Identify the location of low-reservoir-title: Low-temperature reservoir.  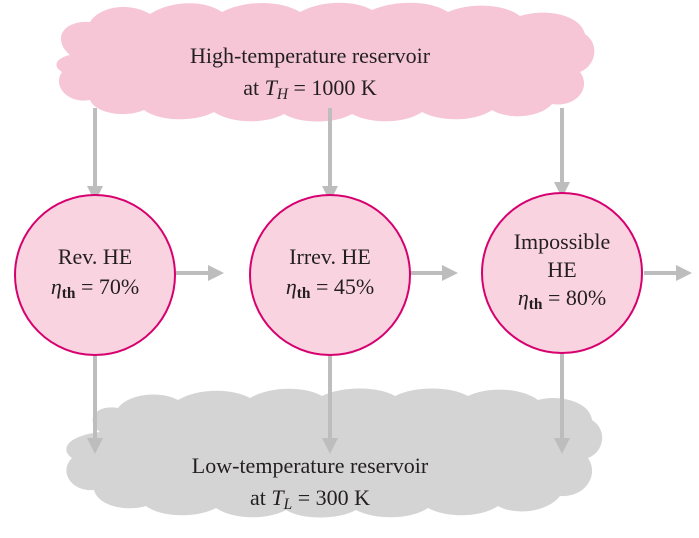
(310, 465).